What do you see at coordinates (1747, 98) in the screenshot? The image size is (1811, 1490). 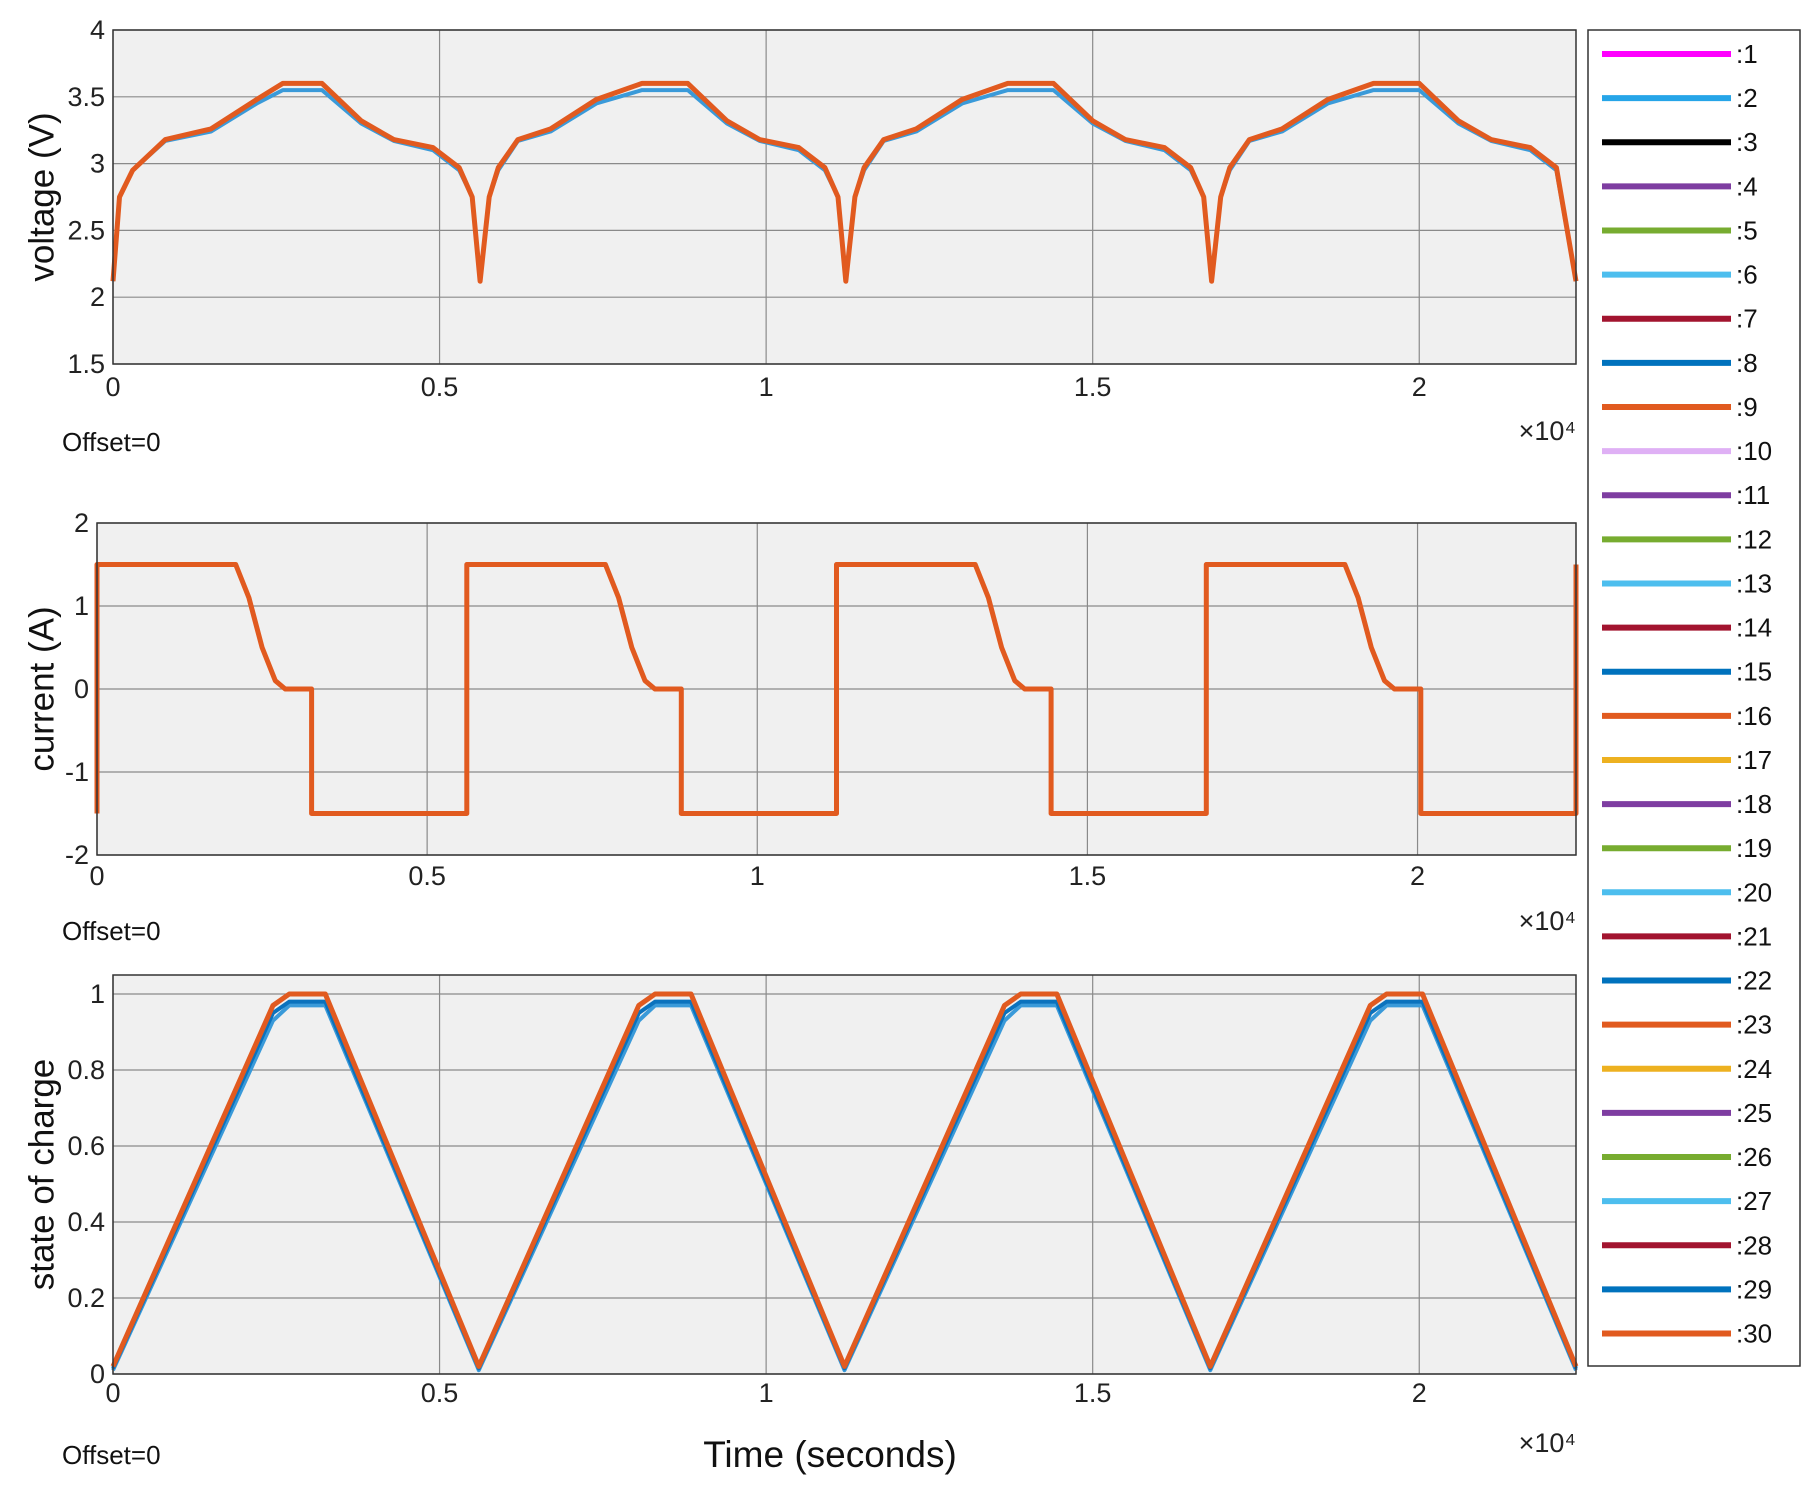 I see `legend-label: :2` at bounding box center [1747, 98].